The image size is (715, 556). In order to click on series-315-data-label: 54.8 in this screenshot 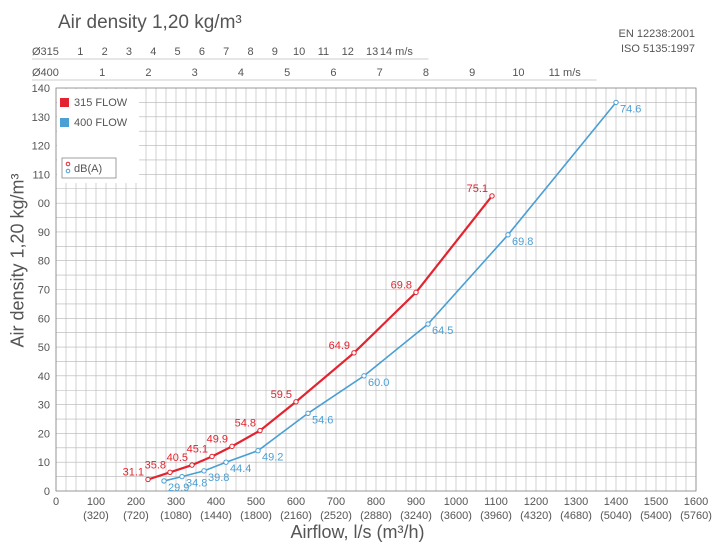, I will do `click(245, 424)`.